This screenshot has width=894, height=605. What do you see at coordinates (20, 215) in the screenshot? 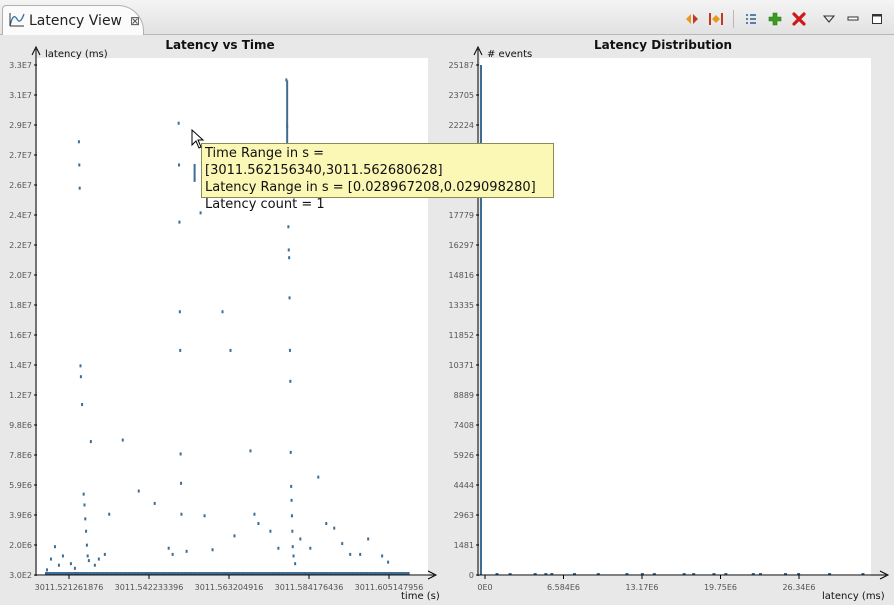
I see `left-ytick-label: 2.4E7` at bounding box center [20, 215].